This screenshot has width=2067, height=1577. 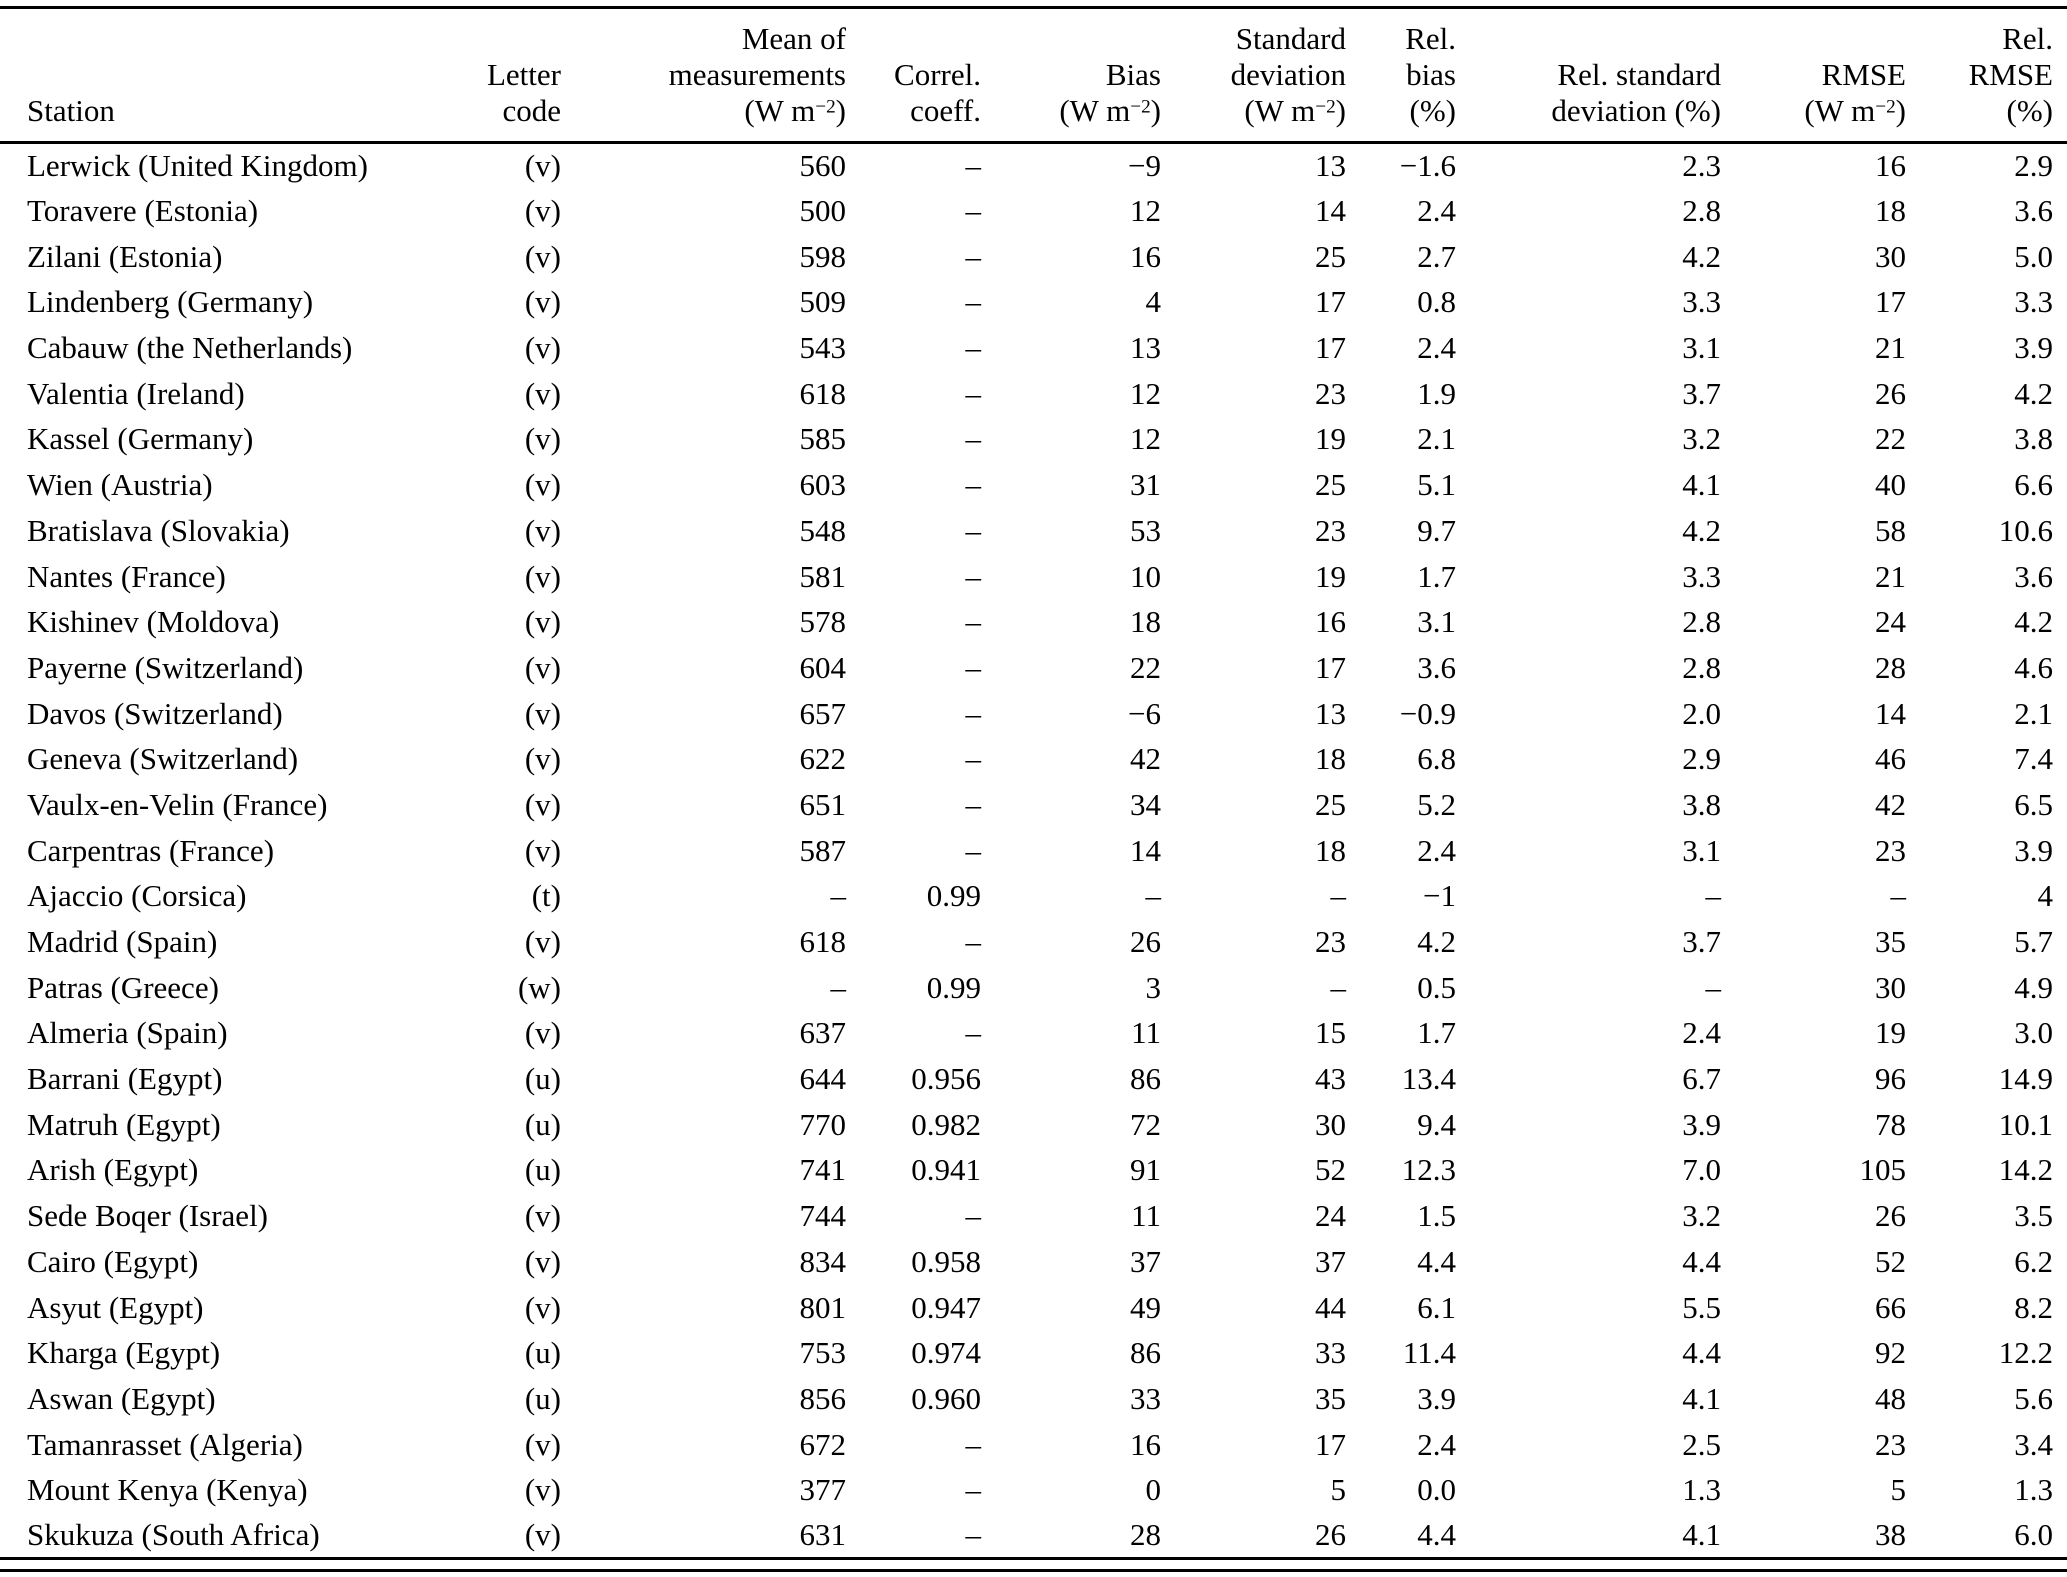 I want to click on cell-station: Lerwick (United Kingdom), so click(x=197, y=166).